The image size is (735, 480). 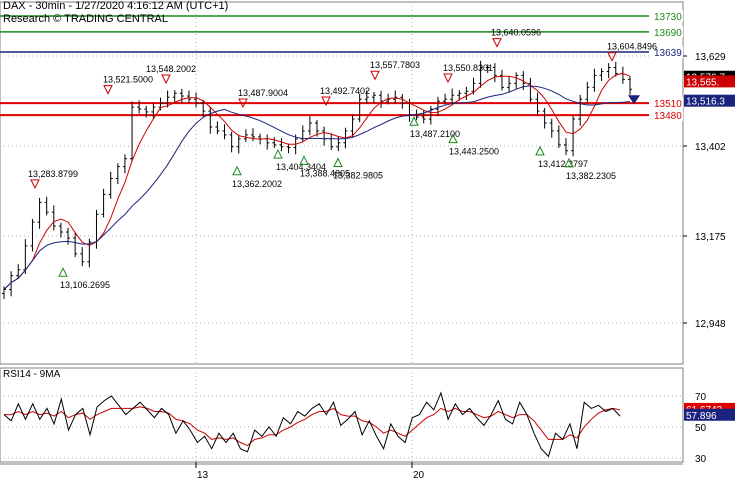 I want to click on price-y-tick-label: 13,402, so click(x=710, y=147).